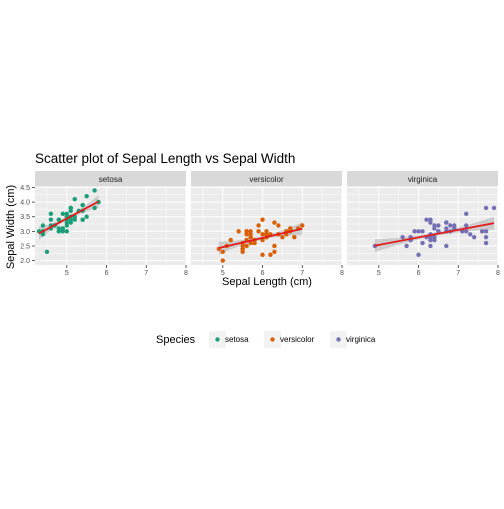  I want to click on panel-versicolor: versicolor 5 6 7 8, so click(267, 224).